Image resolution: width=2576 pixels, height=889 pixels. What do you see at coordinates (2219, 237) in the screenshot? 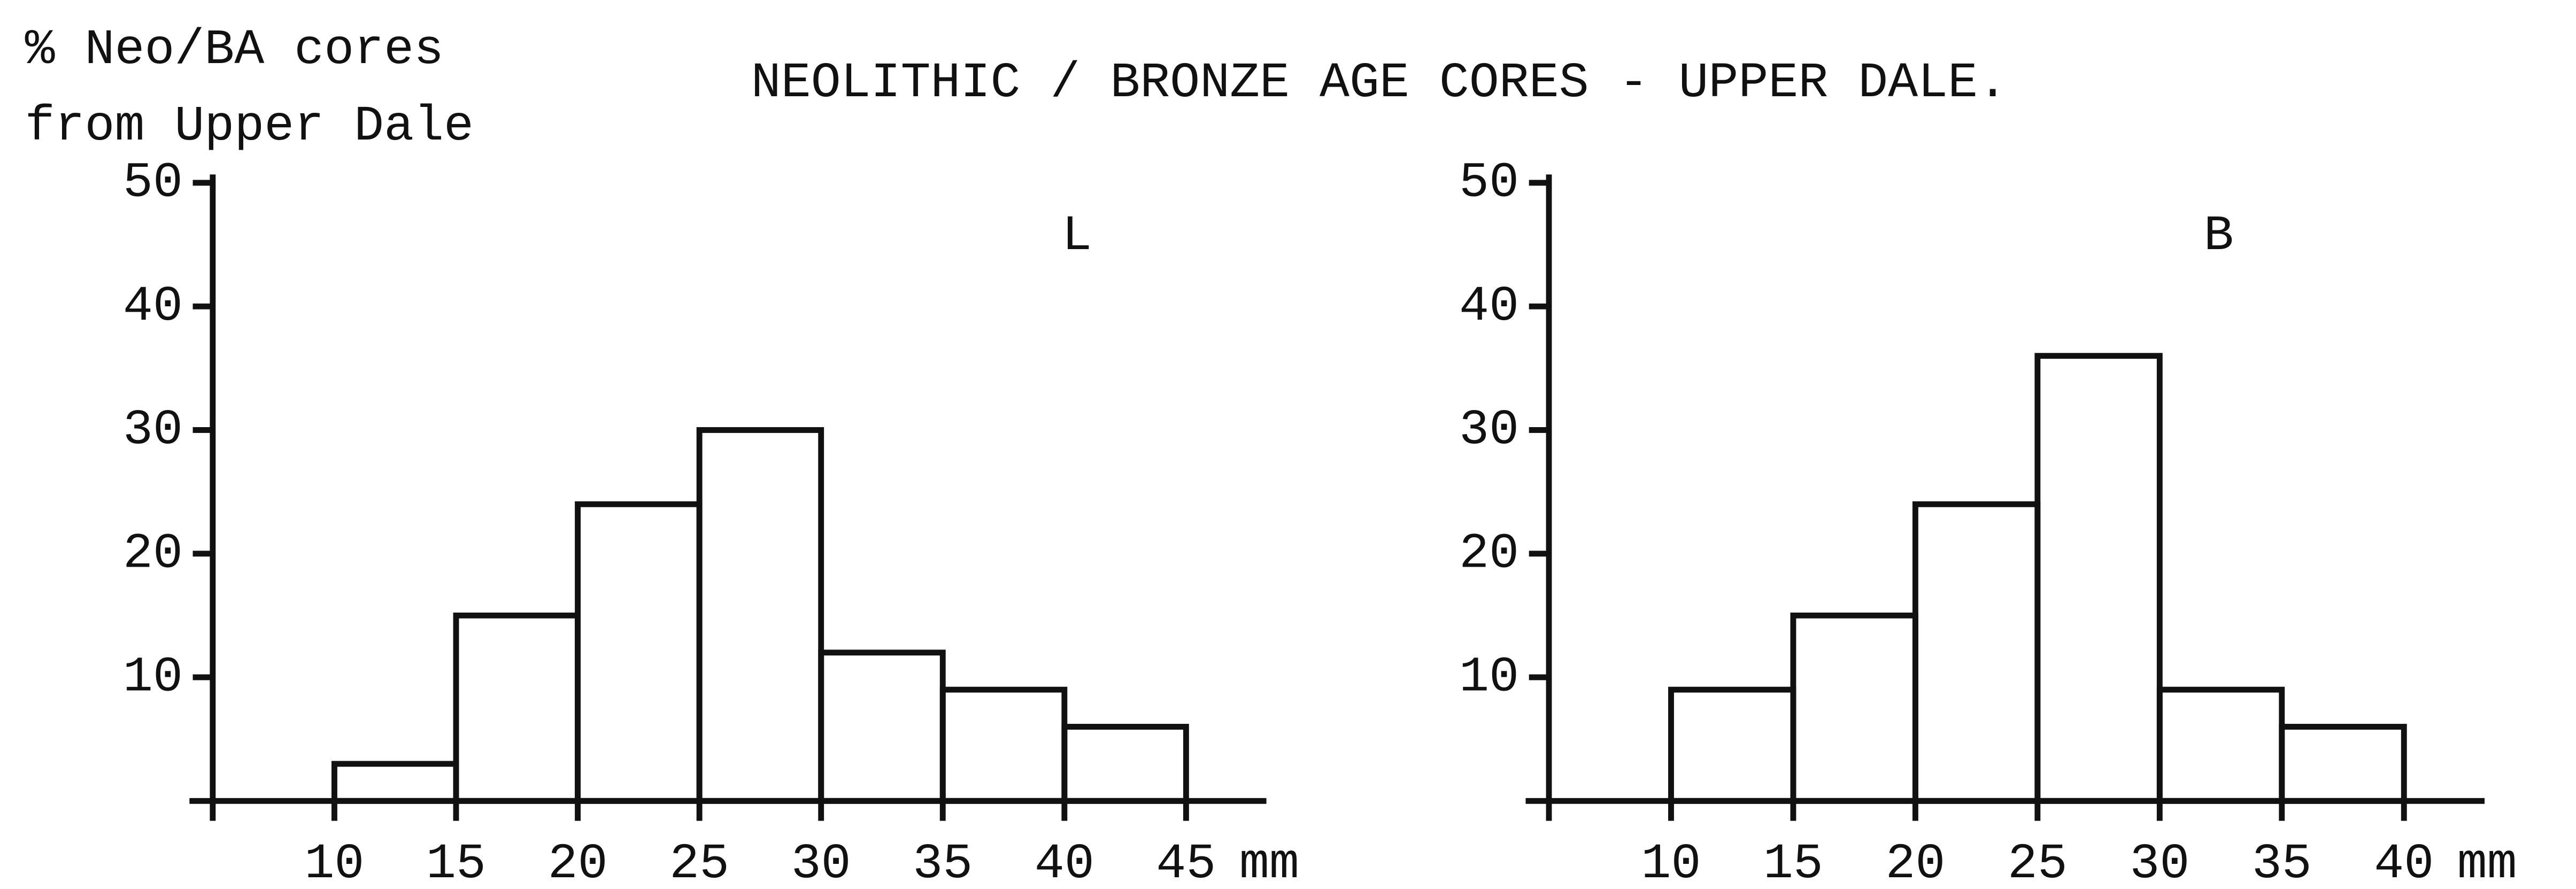
I see `panel-label: B` at bounding box center [2219, 237].